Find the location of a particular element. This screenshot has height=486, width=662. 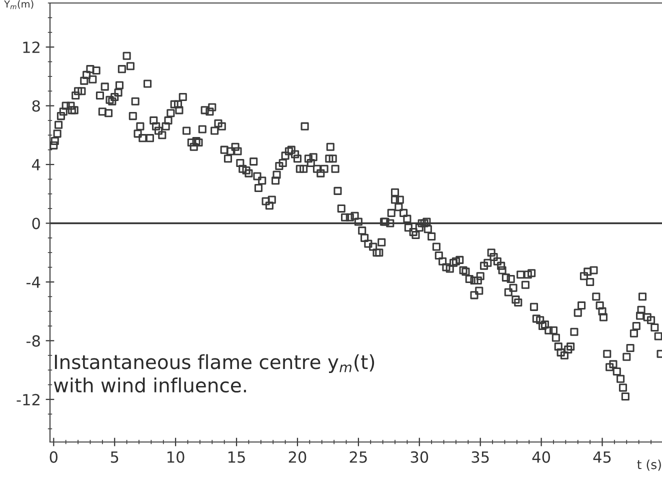

y-tick-label: 4 is located at coordinates (36, 164).